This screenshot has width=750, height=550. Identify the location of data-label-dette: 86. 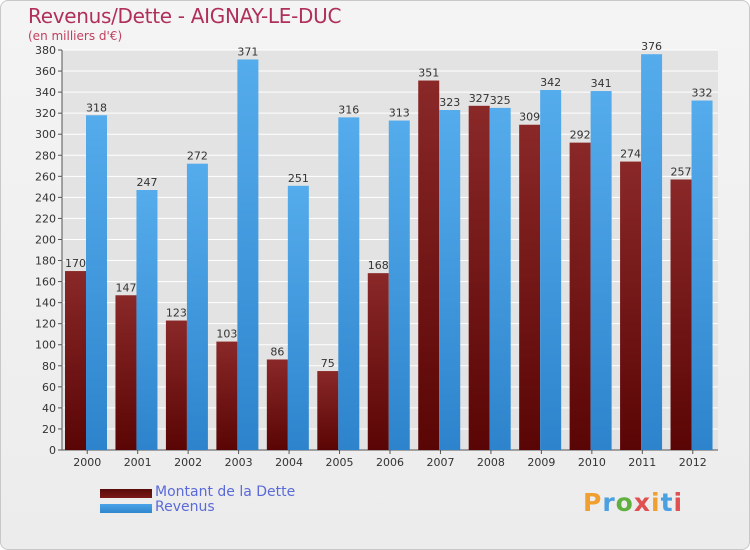
(277, 351).